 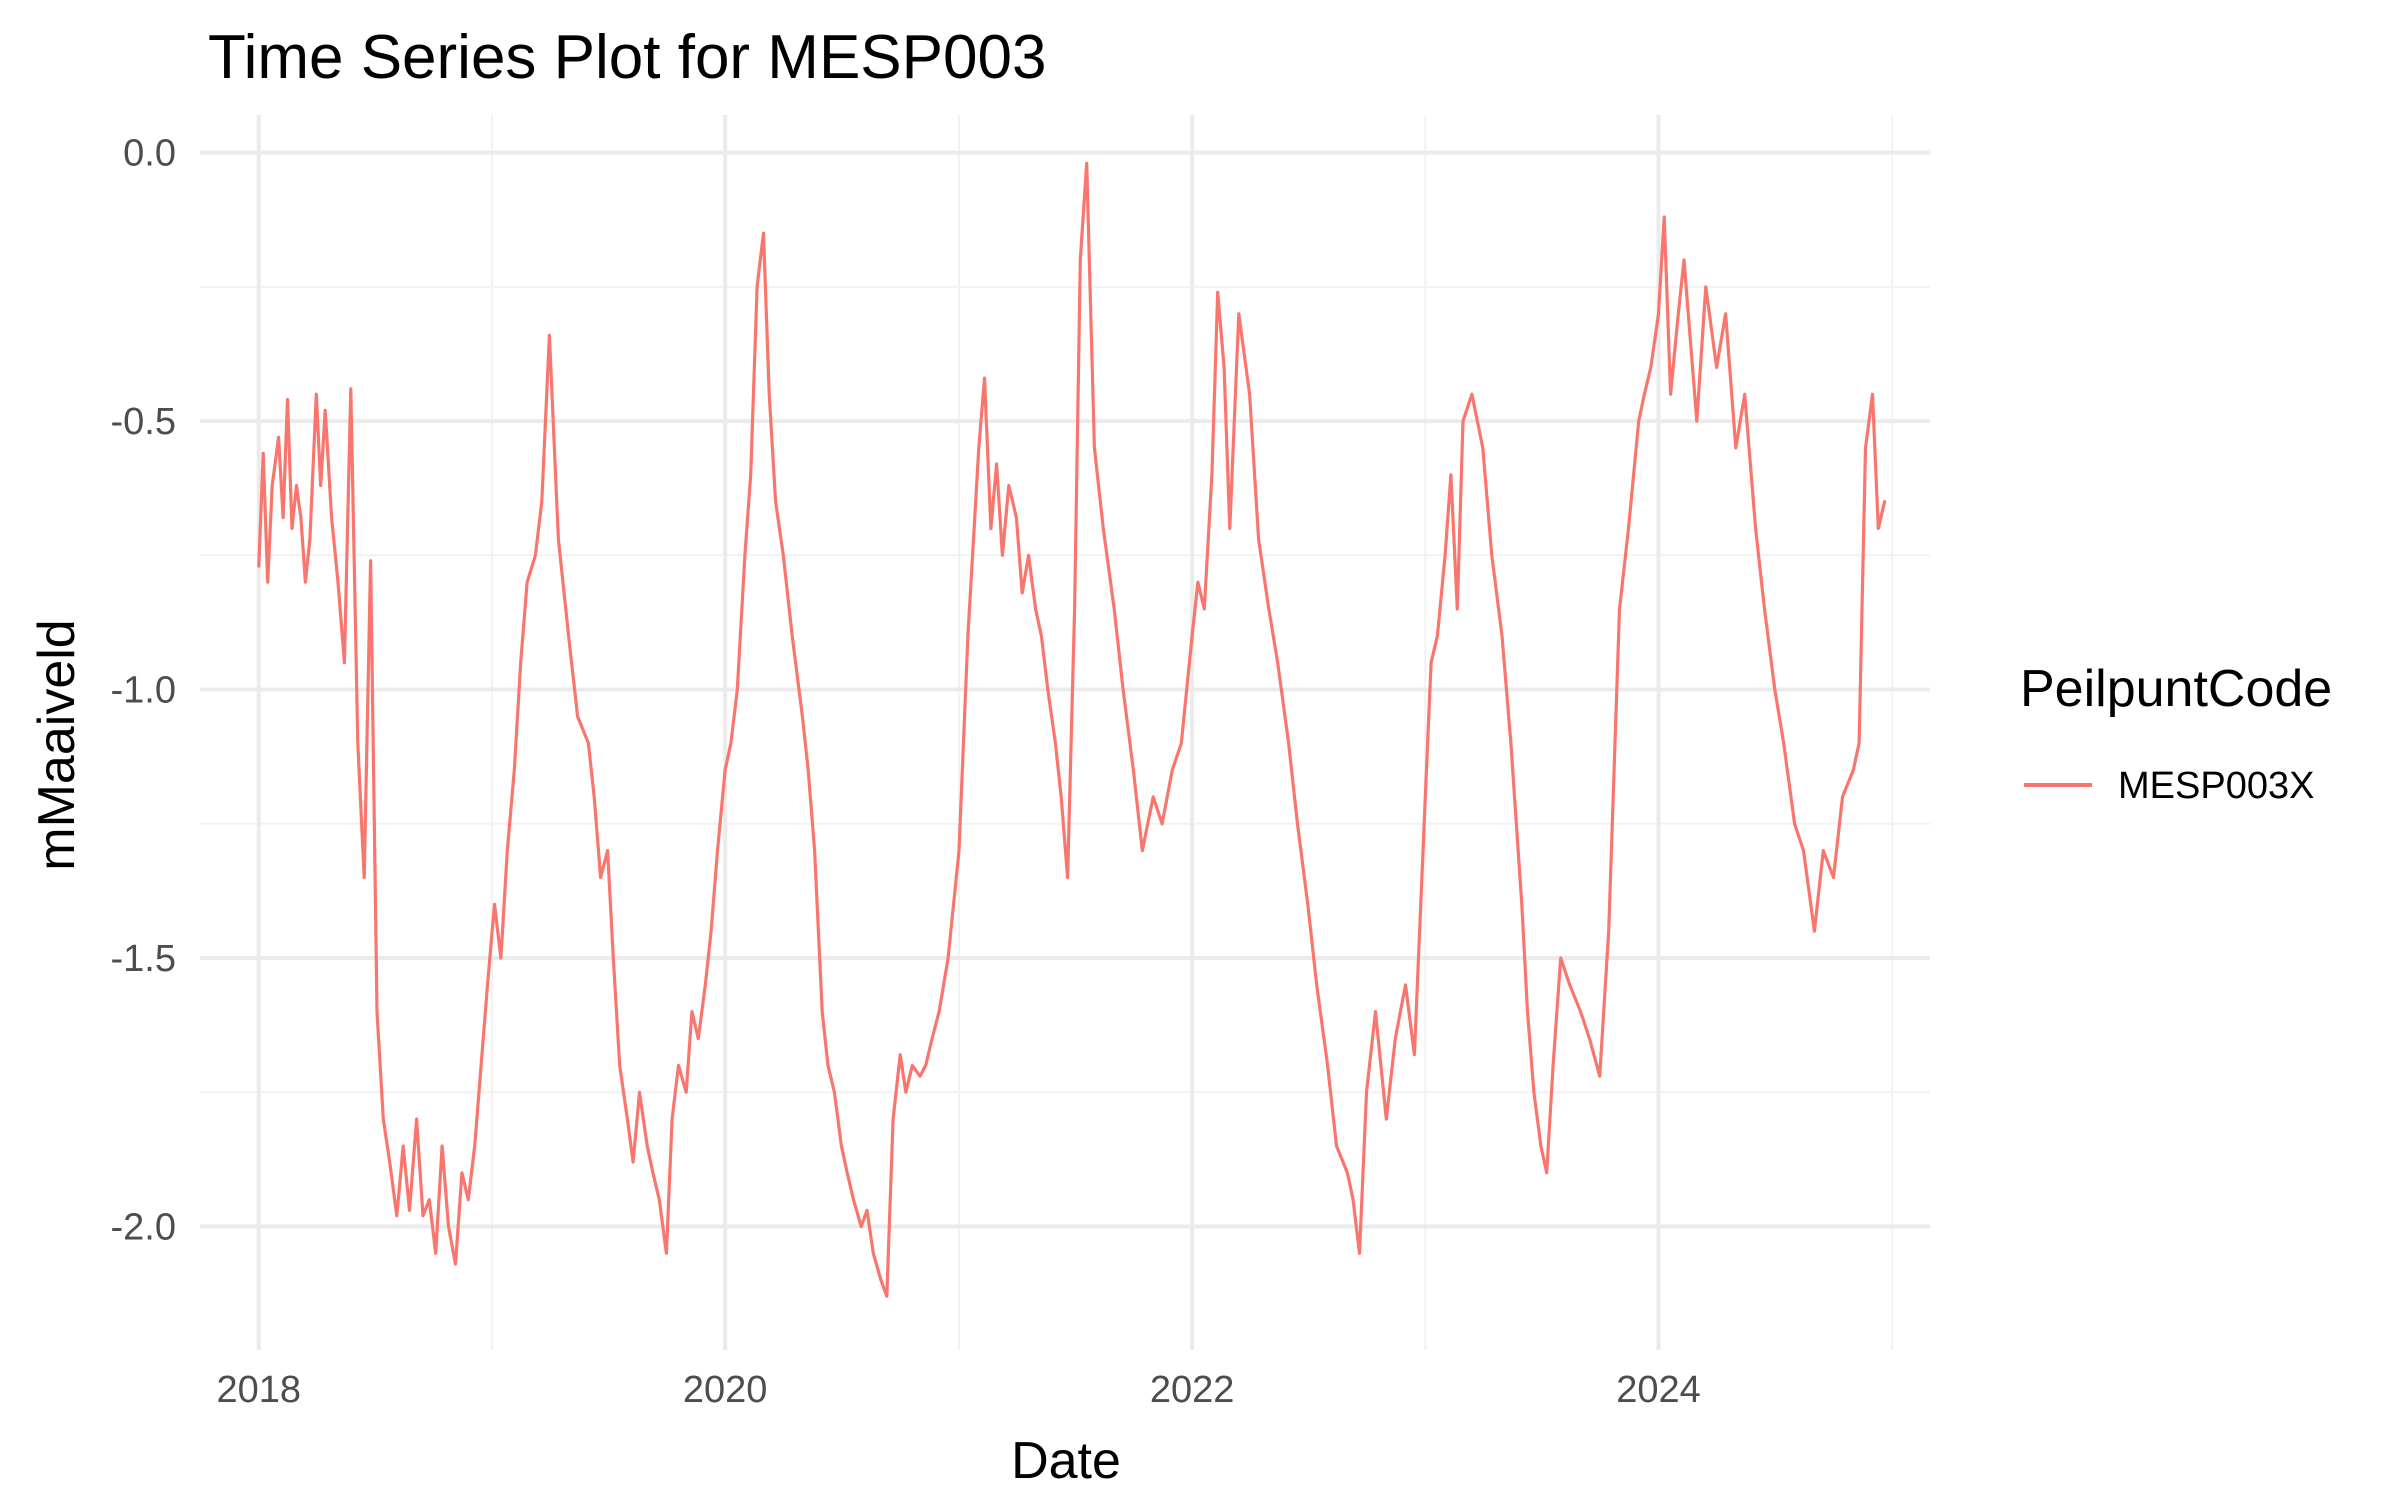 I want to click on x-tick-labels: 2018 2020 2022 2024, so click(x=959, y=1390).